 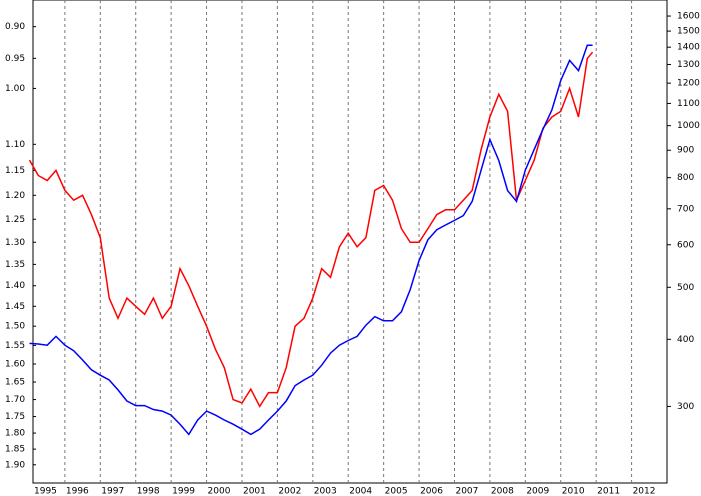 I want to click on y-tick-label: 1.00, so click(x=15, y=89).